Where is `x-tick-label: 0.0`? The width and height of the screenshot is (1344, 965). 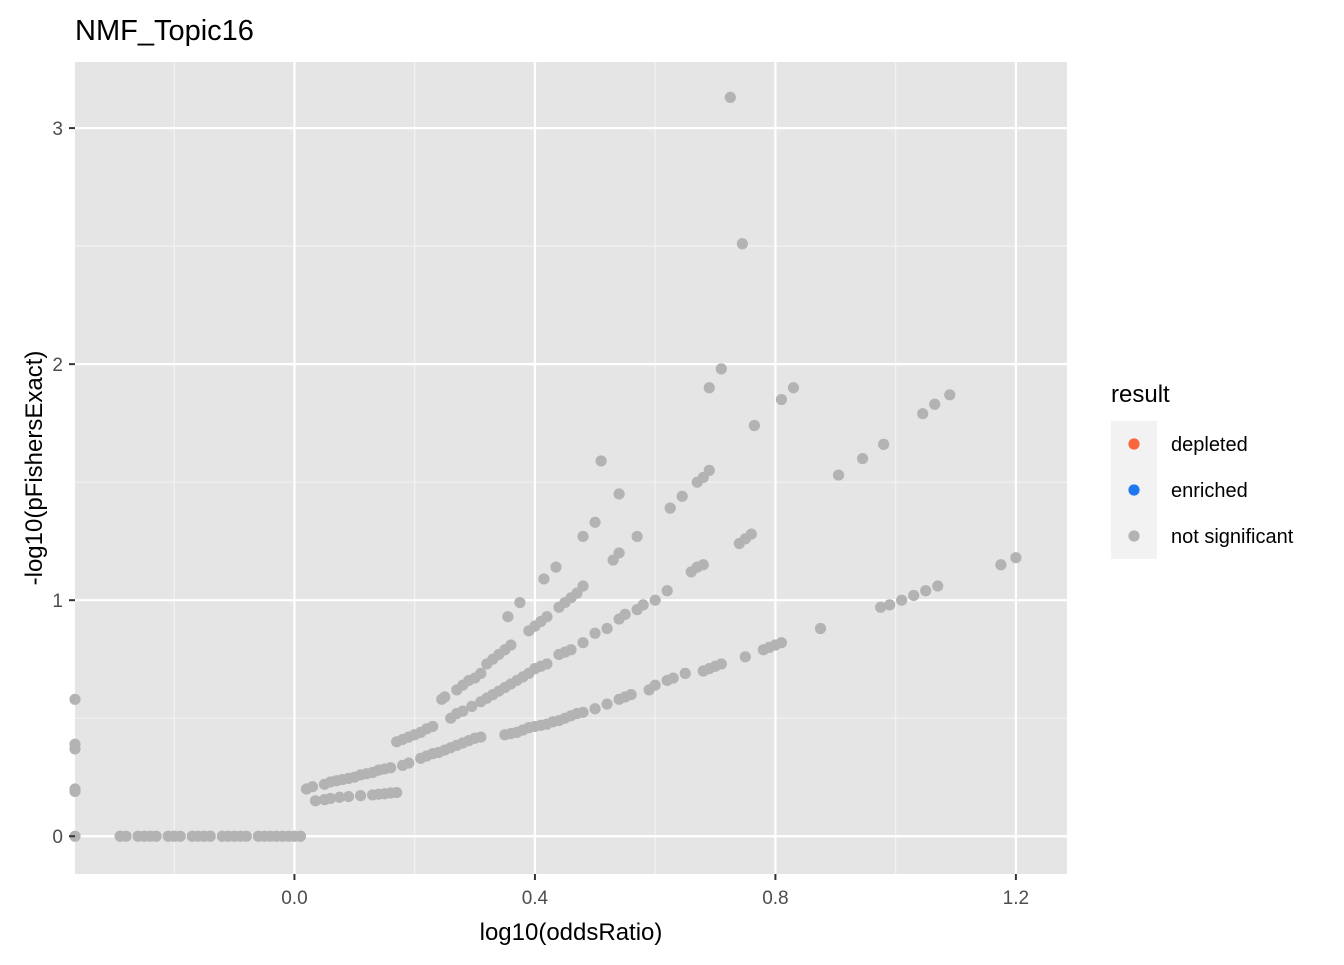 x-tick-label: 0.0 is located at coordinates (294, 898).